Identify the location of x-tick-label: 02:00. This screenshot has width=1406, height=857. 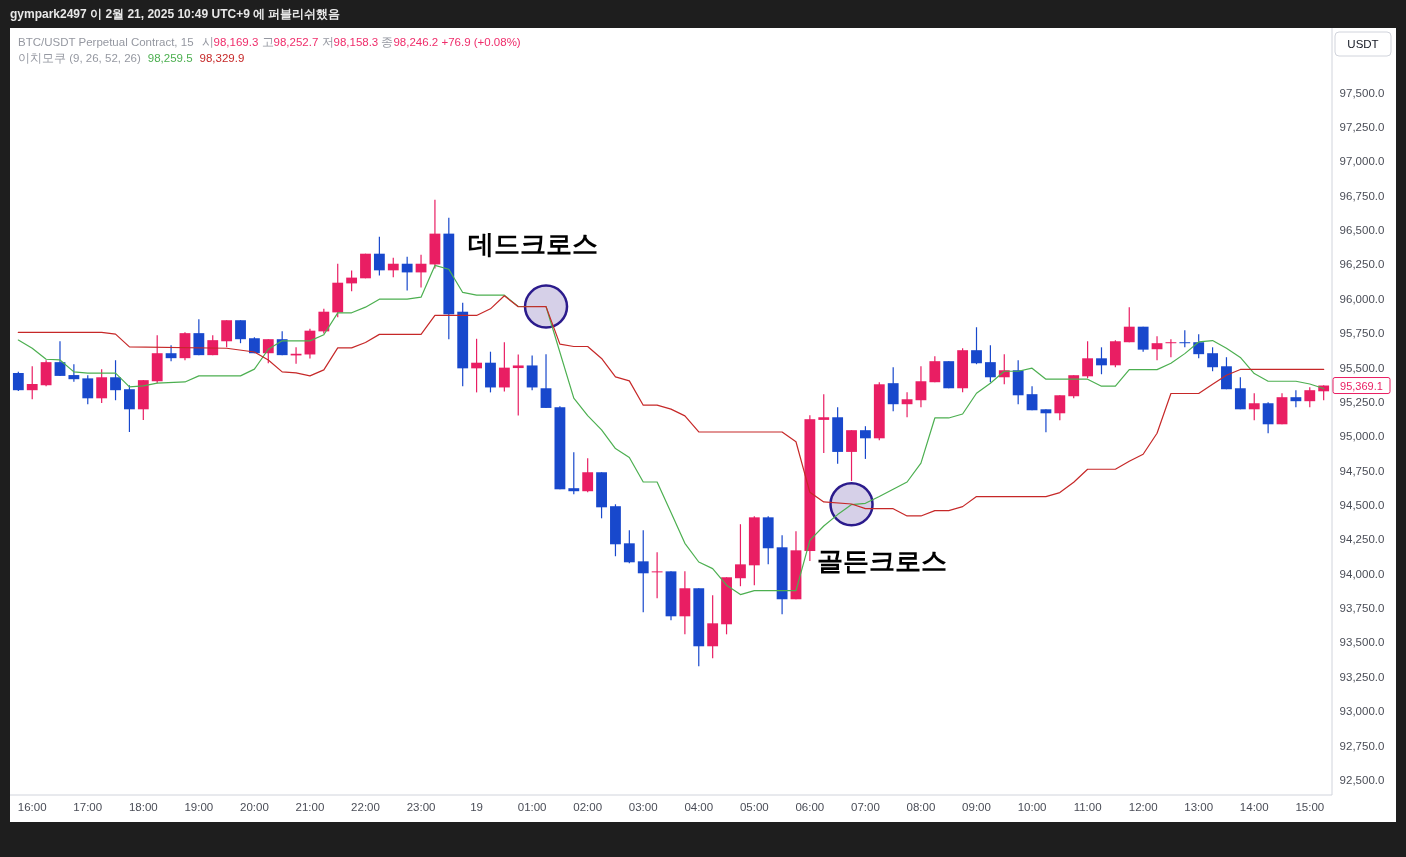
(588, 807).